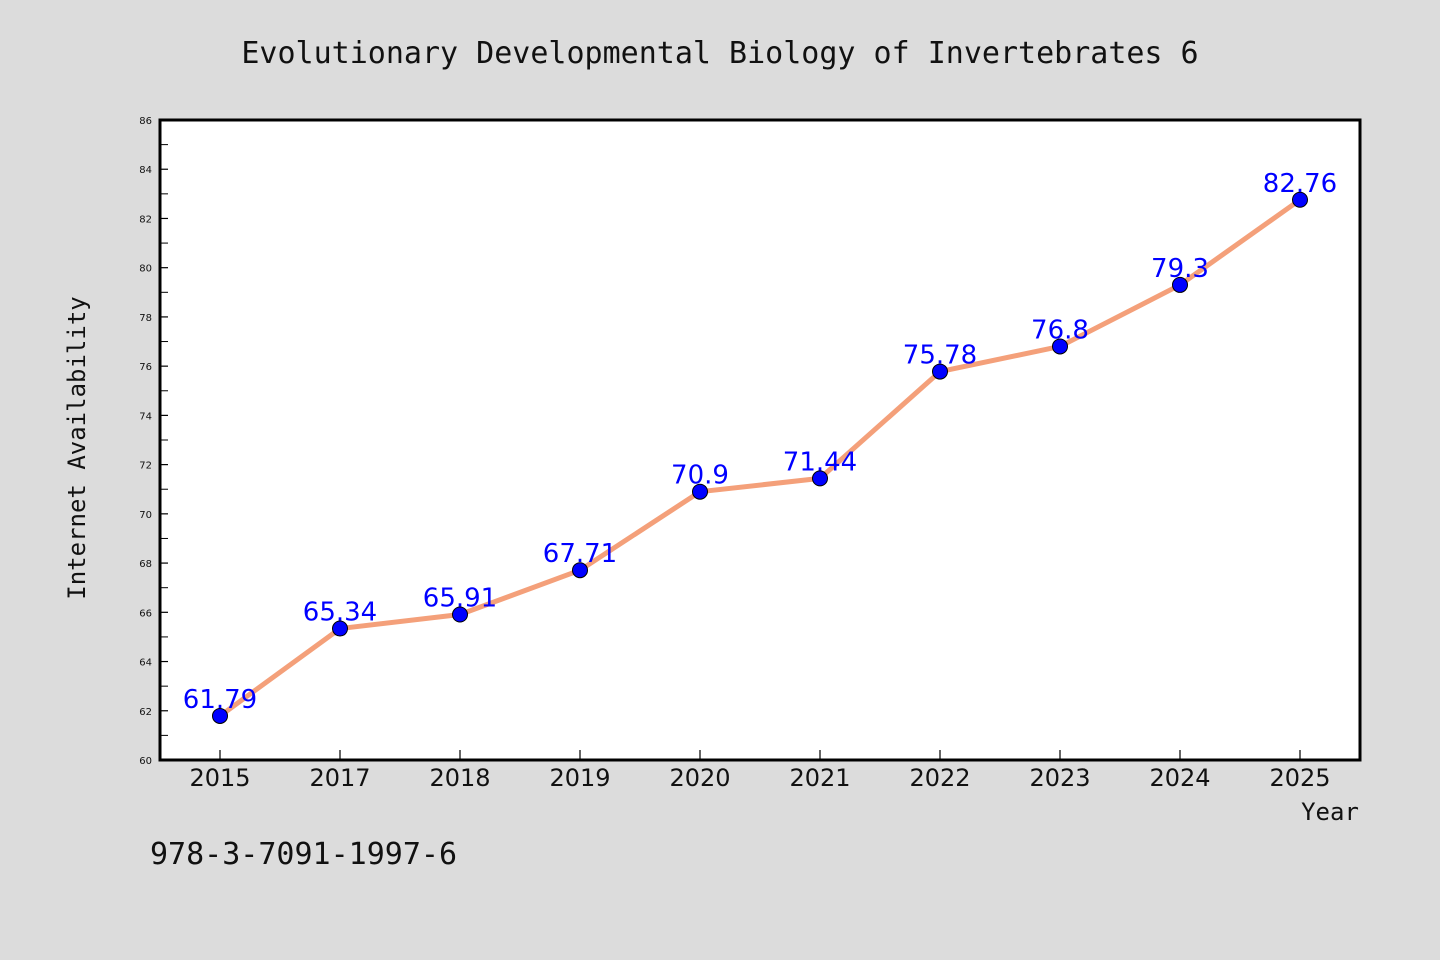  Describe the element at coordinates (303, 854) in the screenshot. I see `isbn-text: 978-3-7091-1997-6` at that location.